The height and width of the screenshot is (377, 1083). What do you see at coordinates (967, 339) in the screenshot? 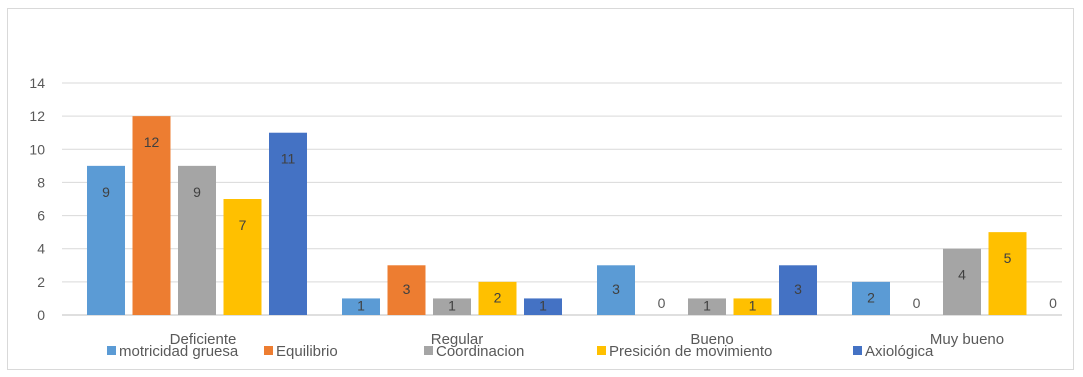
I see `x-category-label: Muy bueno` at bounding box center [967, 339].